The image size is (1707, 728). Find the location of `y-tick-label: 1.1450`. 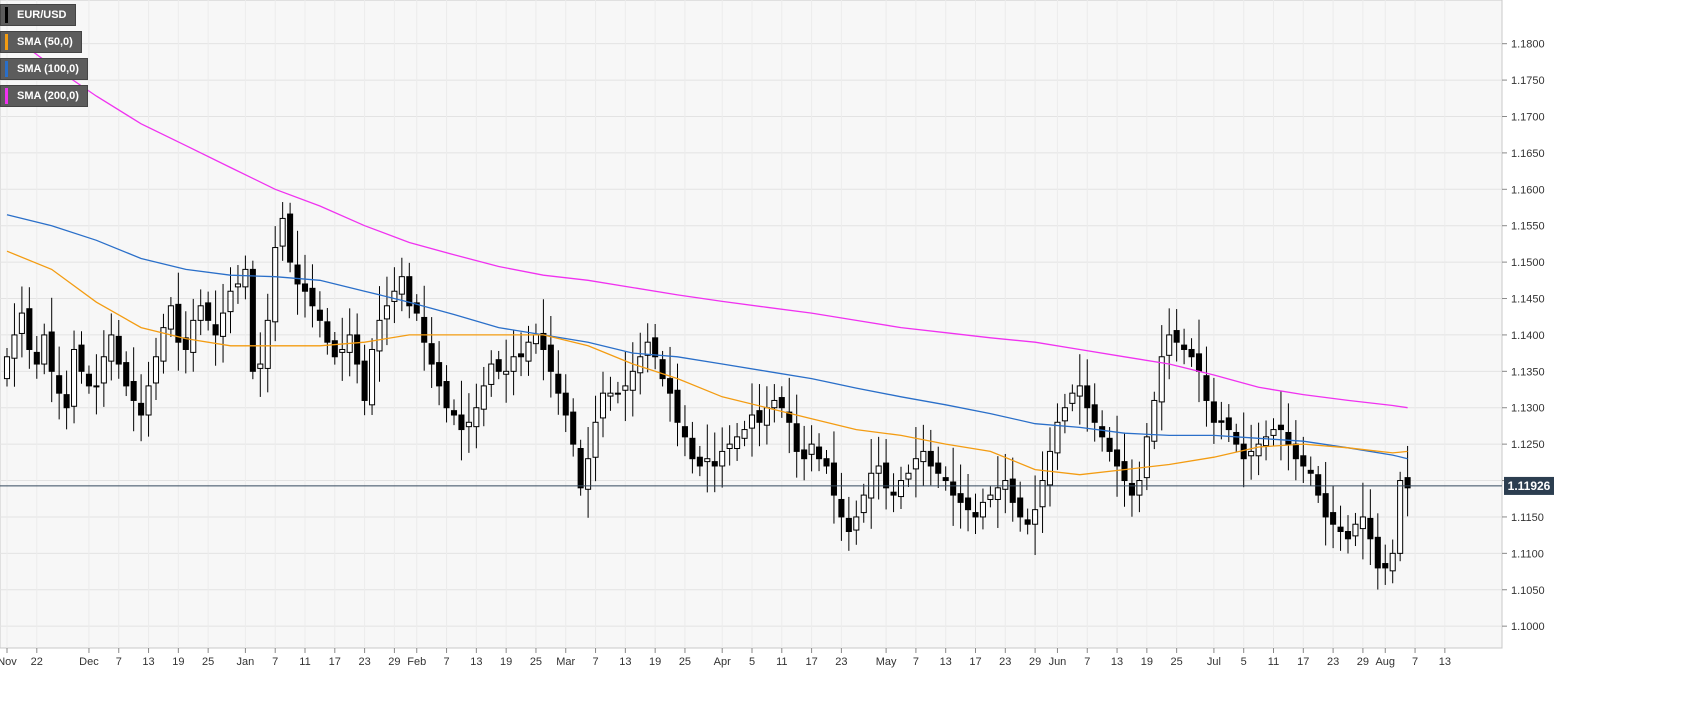

y-tick-label: 1.1450 is located at coordinates (1528, 300).